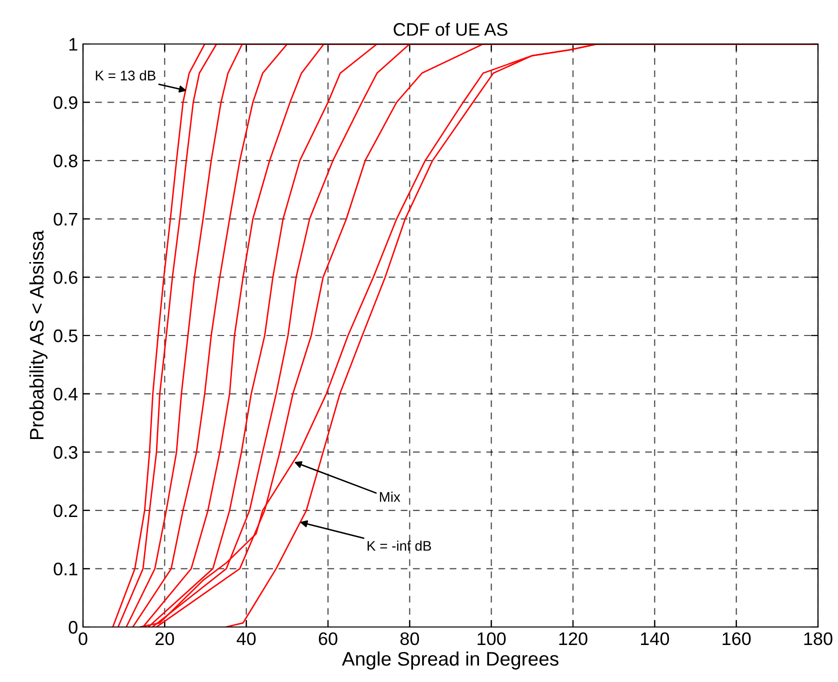  Describe the element at coordinates (73, 44) in the screenshot. I see `y-tick-label: 1` at that location.